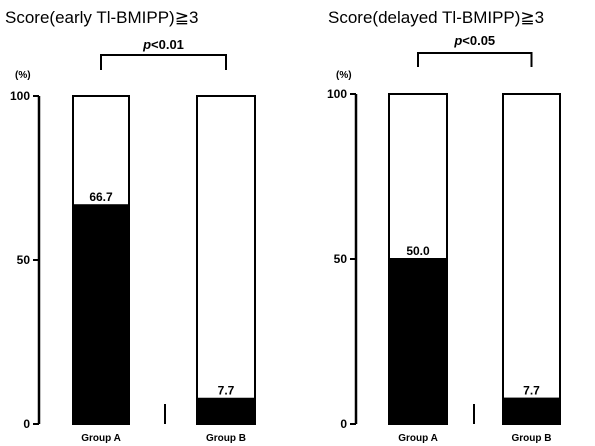 The height and width of the screenshot is (446, 595). What do you see at coordinates (474, 40) in the screenshot?
I see `p-value-label: p<0.05` at bounding box center [474, 40].